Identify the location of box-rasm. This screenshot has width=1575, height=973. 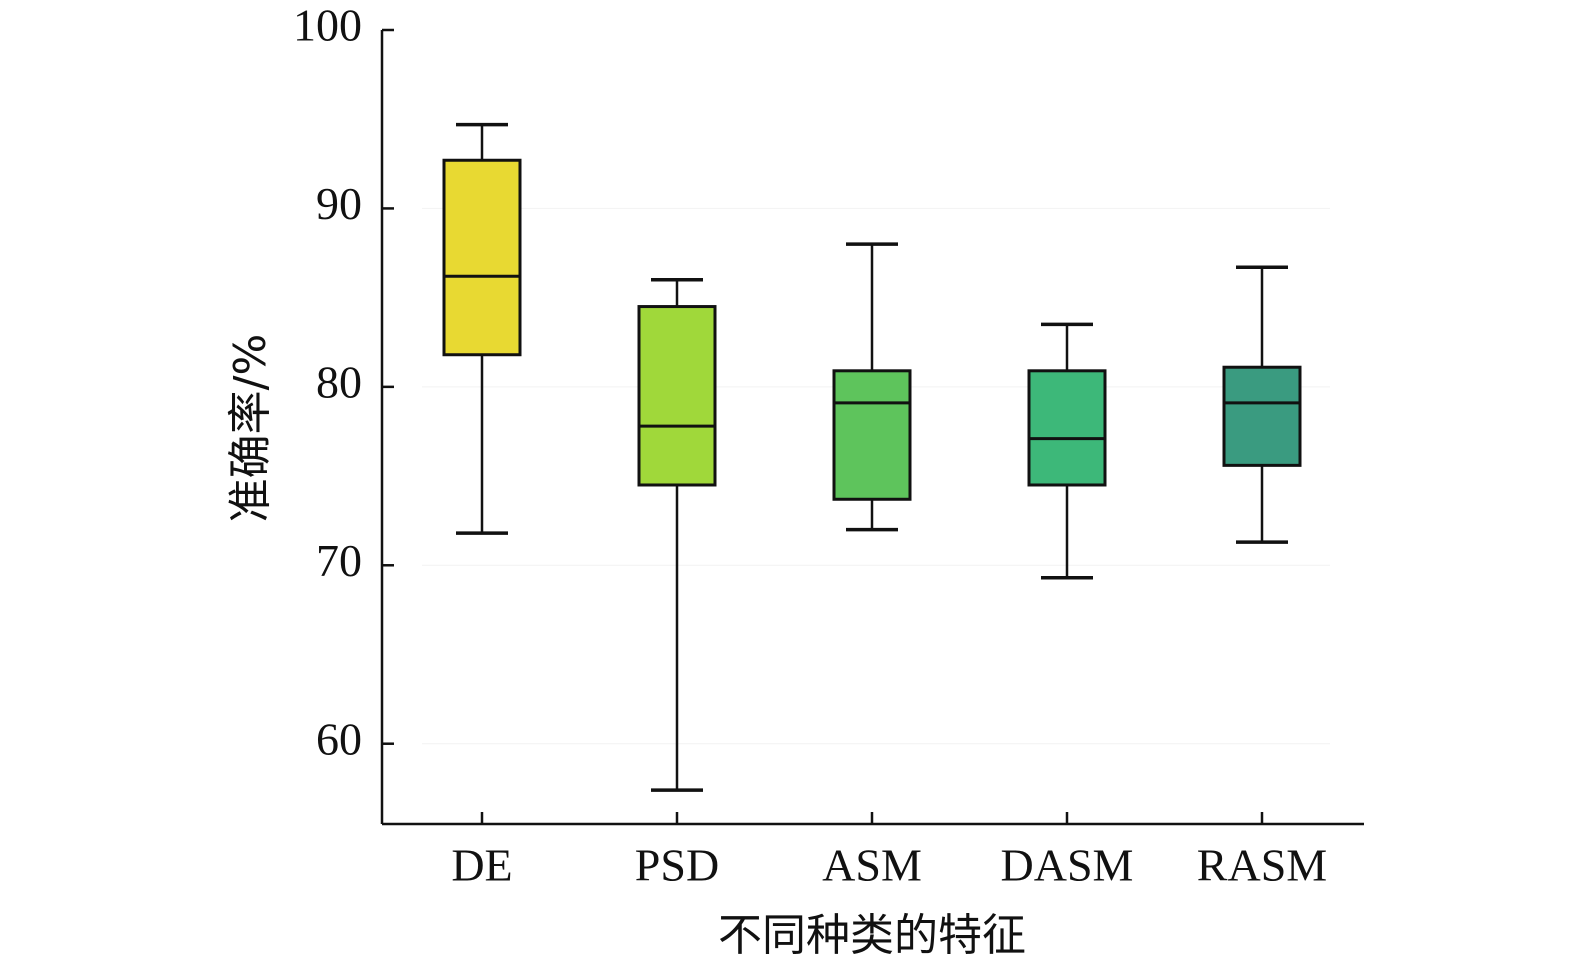
(1262, 404).